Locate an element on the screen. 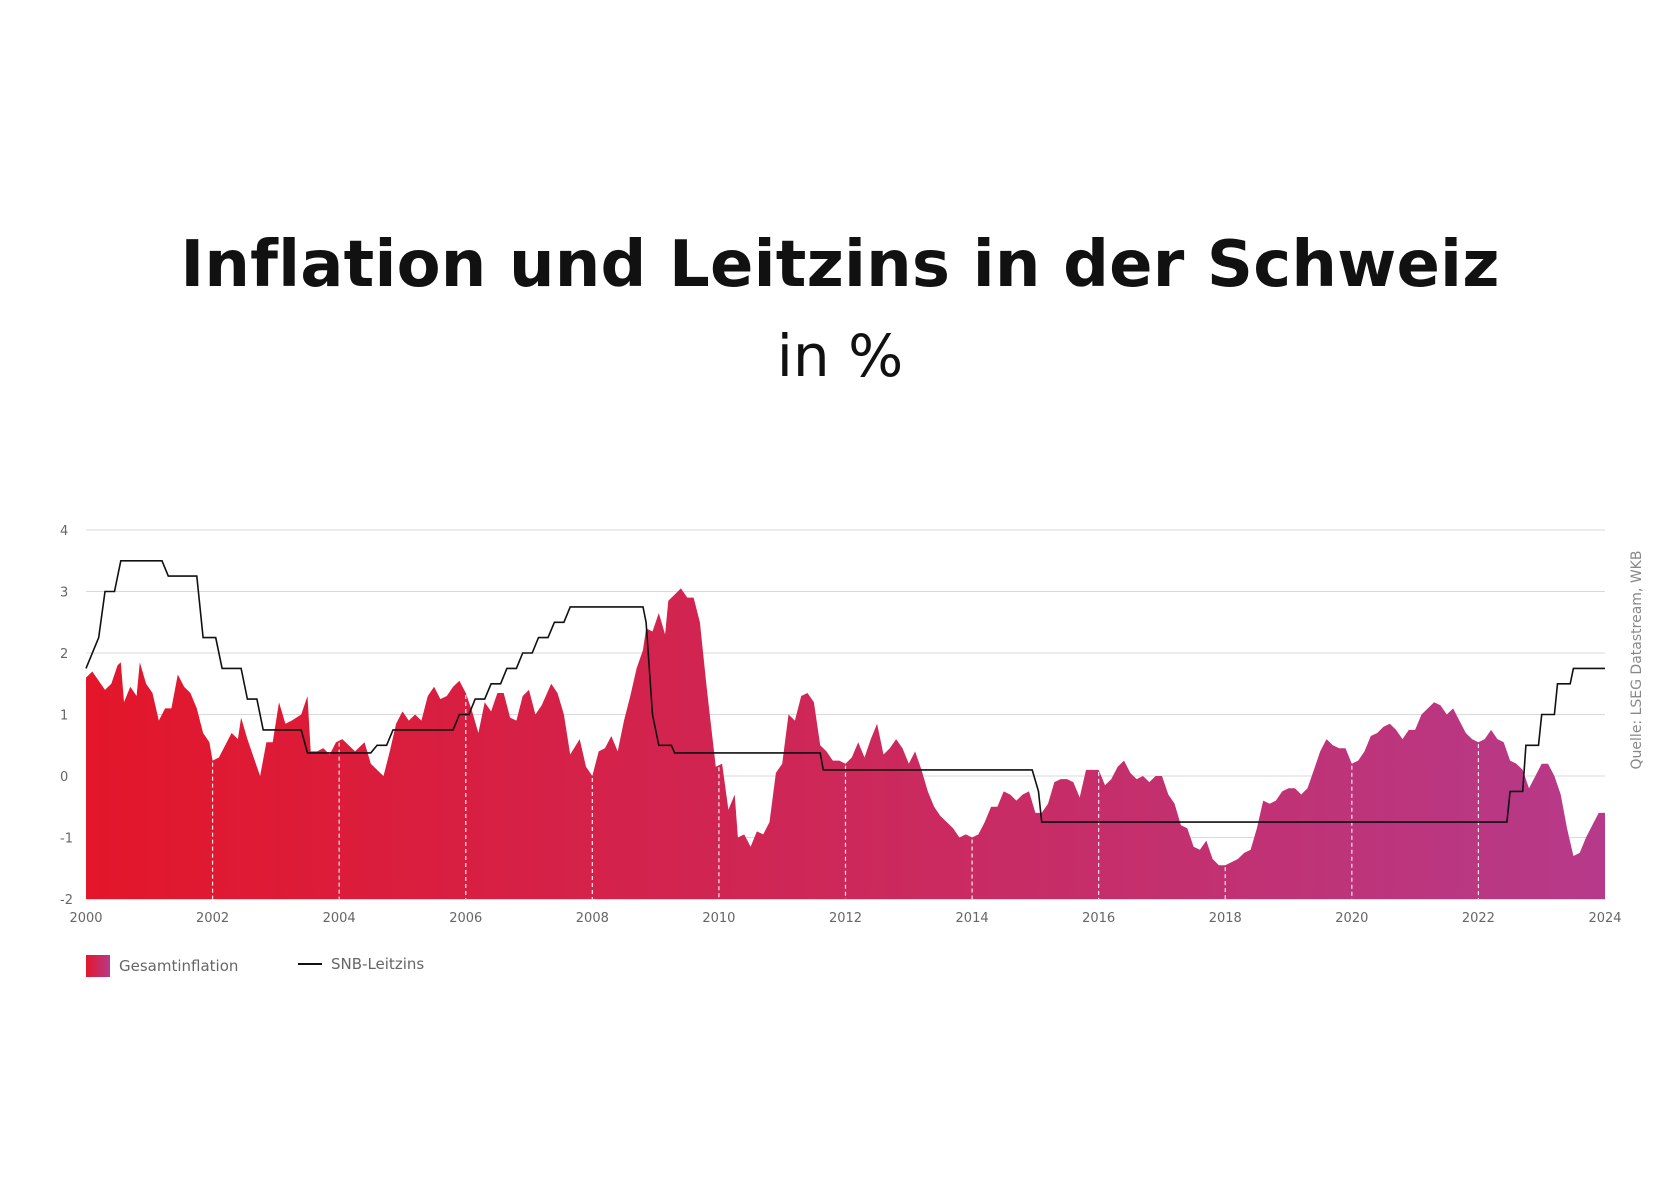 The width and height of the screenshot is (1680, 1200). y-tick-label-2: 2 is located at coordinates (64, 654).